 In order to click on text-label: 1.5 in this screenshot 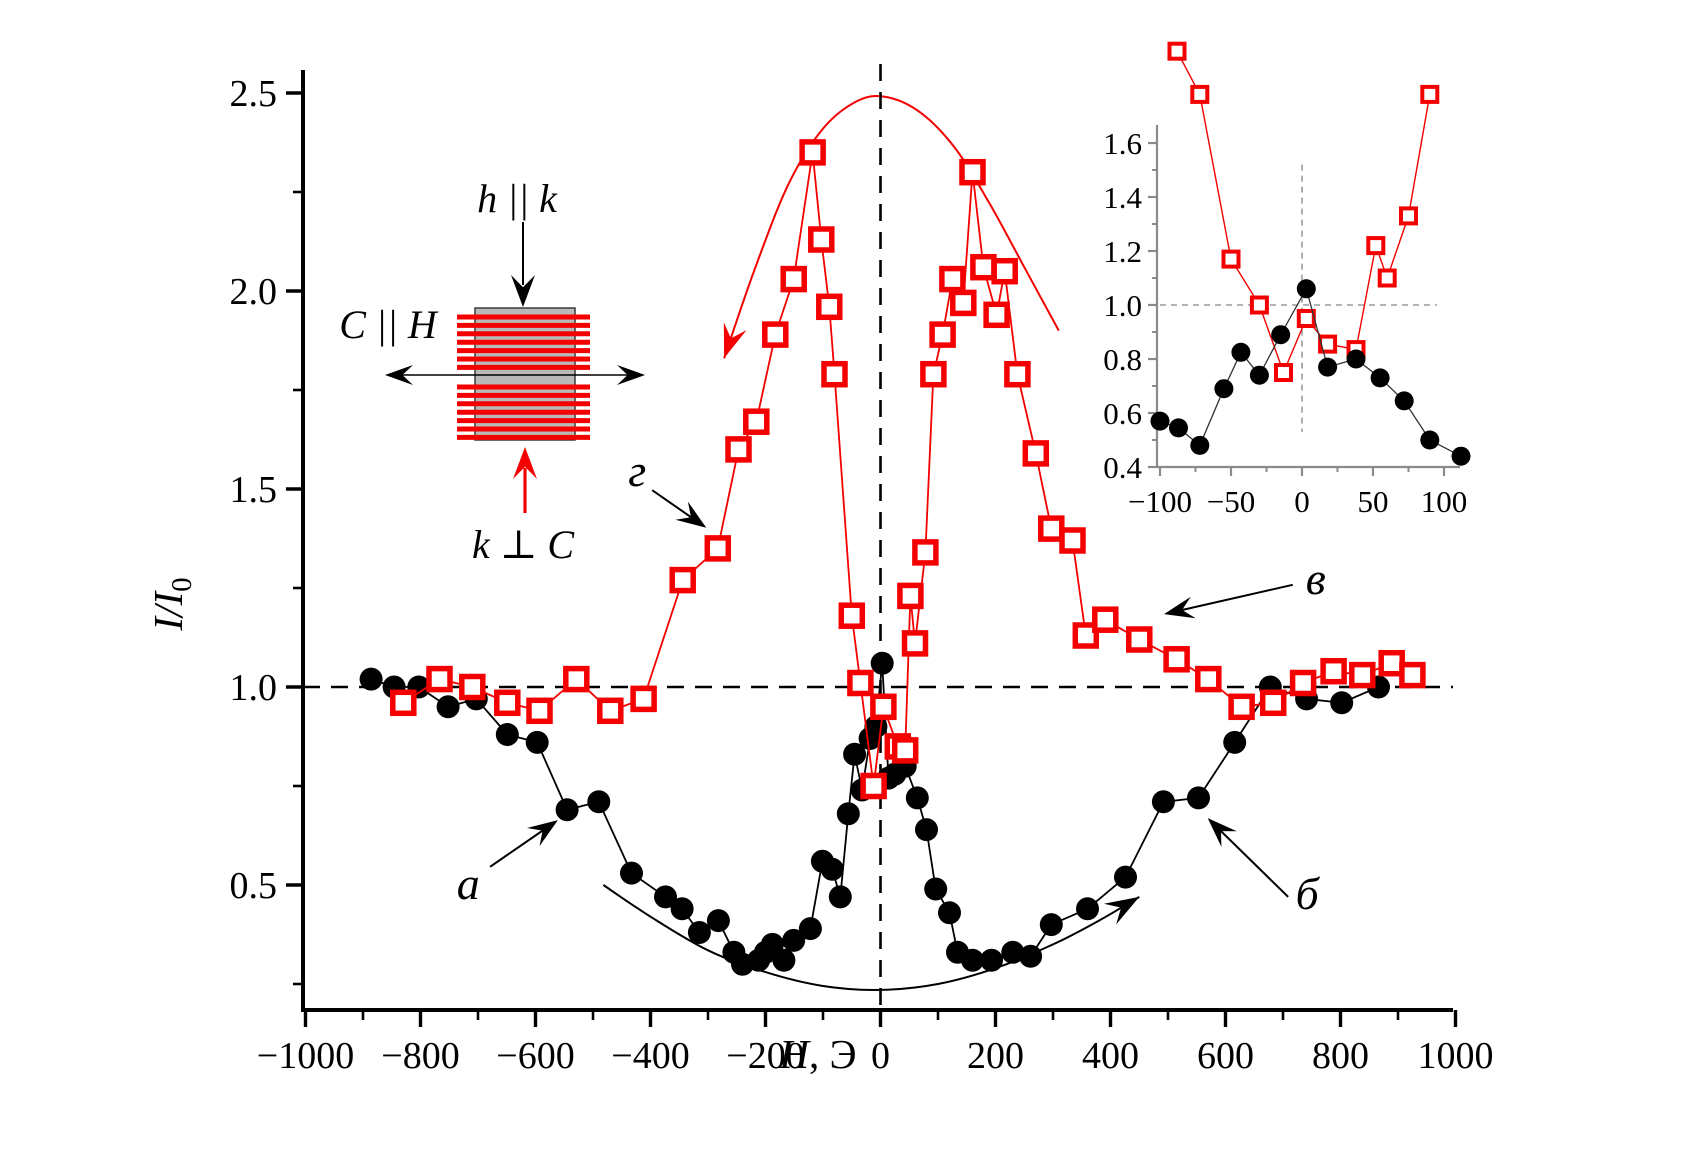, I will do `click(254, 490)`.